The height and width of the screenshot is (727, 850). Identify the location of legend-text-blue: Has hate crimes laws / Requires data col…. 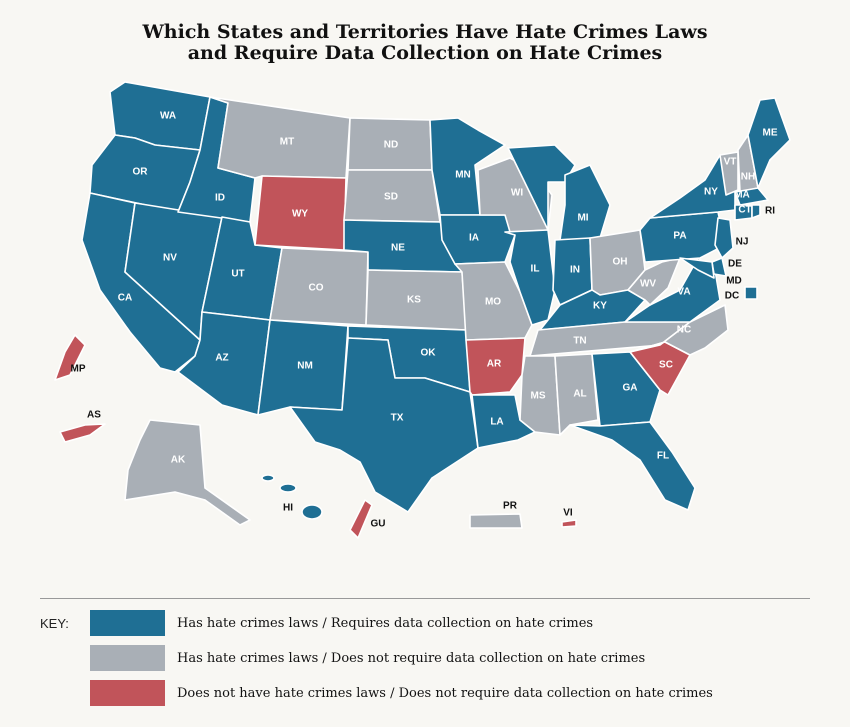
(385, 623).